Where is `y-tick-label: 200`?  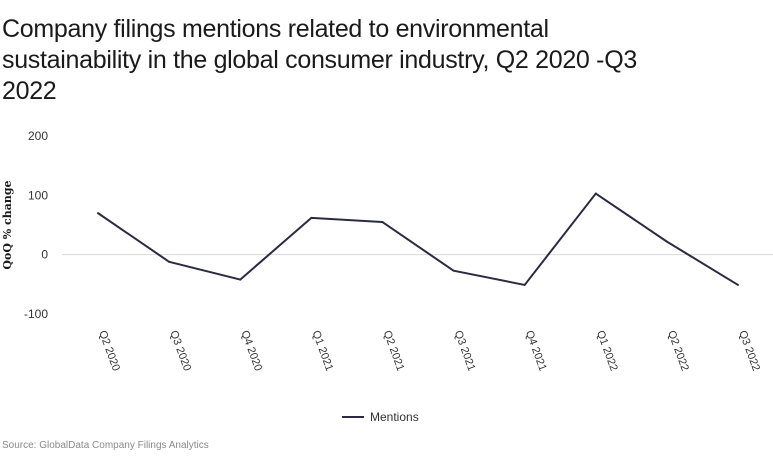
y-tick-label: 200 is located at coordinates (38, 136).